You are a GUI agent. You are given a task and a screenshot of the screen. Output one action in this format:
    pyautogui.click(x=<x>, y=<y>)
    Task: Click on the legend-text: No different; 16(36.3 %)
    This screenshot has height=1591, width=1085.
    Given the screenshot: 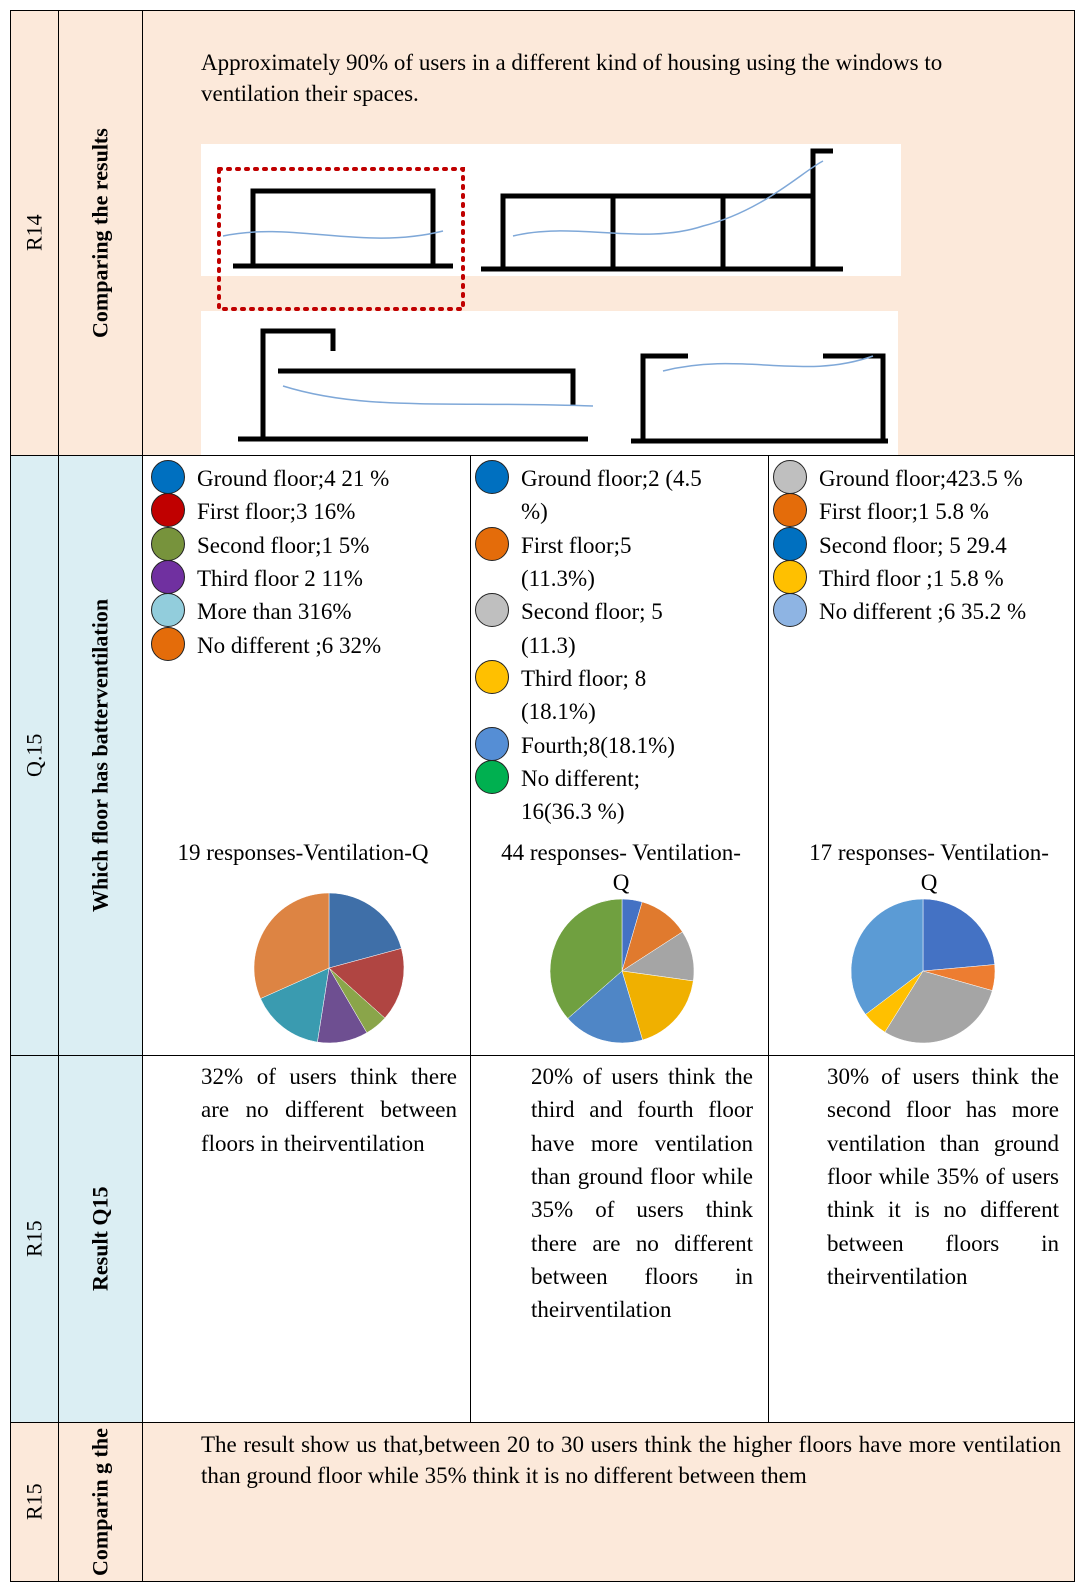 What is the action you would take?
    pyautogui.click(x=581, y=795)
    